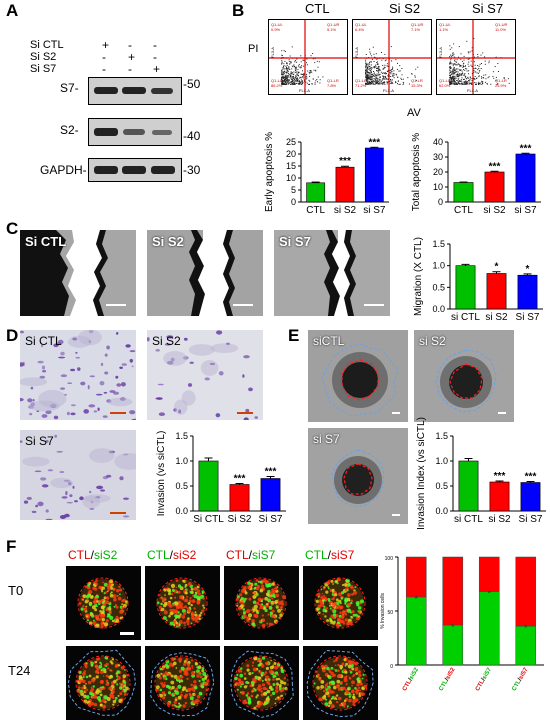  I want to click on membrane-pore-area, so click(52, 398).